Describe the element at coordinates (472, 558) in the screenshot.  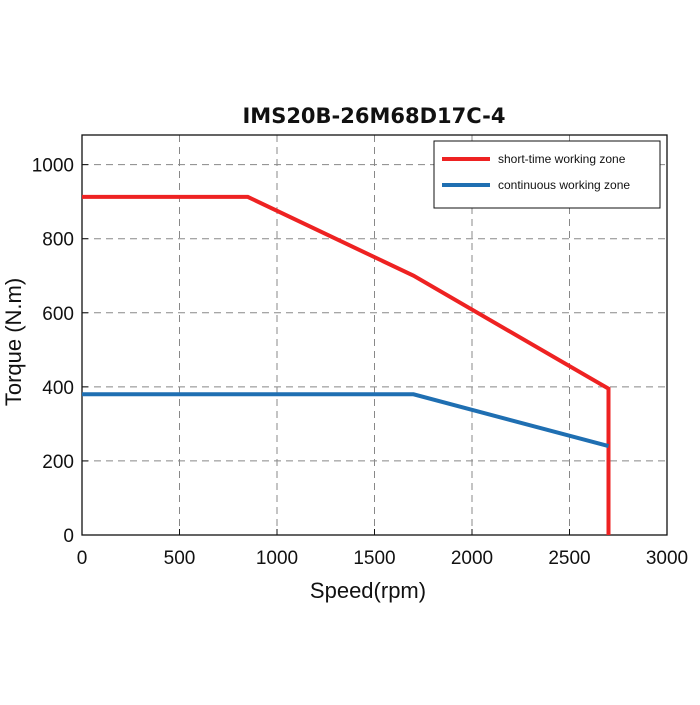
I see `x-tick-label: 2000` at that location.